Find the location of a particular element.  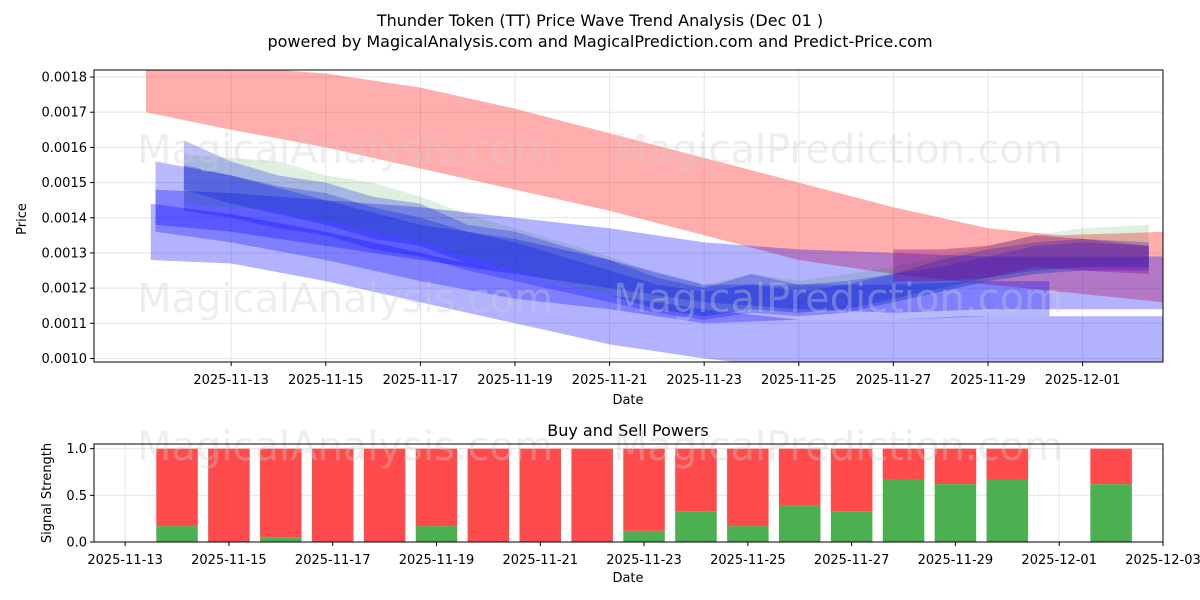

watermark-prediction-top: MagicalPrediction.com is located at coordinates (838, 150).